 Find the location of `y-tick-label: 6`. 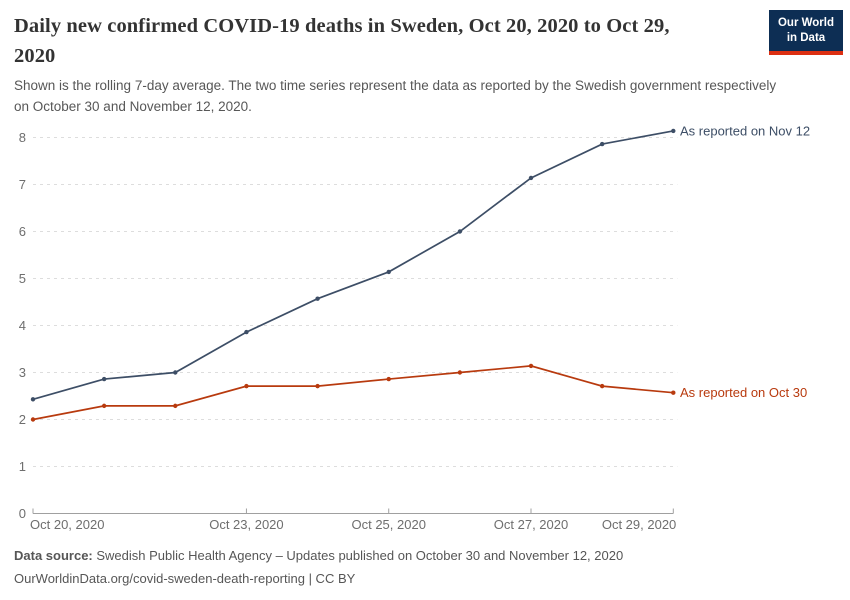

y-tick-label: 6 is located at coordinates (22, 231).